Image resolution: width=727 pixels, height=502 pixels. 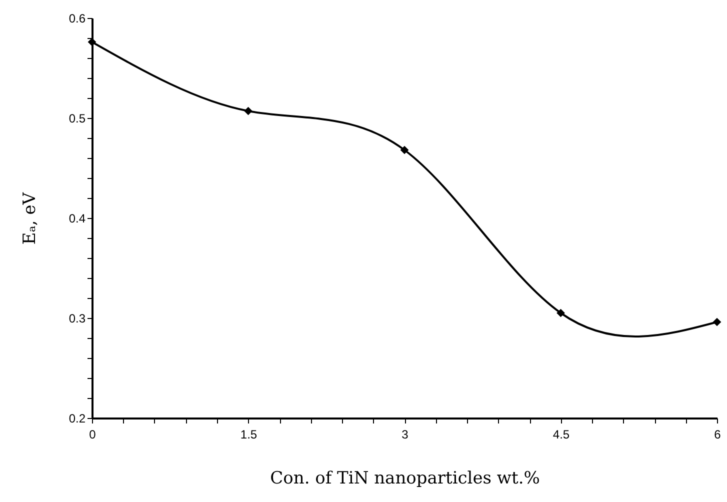 What do you see at coordinates (77, 219) in the screenshot?
I see `y-tick-label: 0.4` at bounding box center [77, 219].